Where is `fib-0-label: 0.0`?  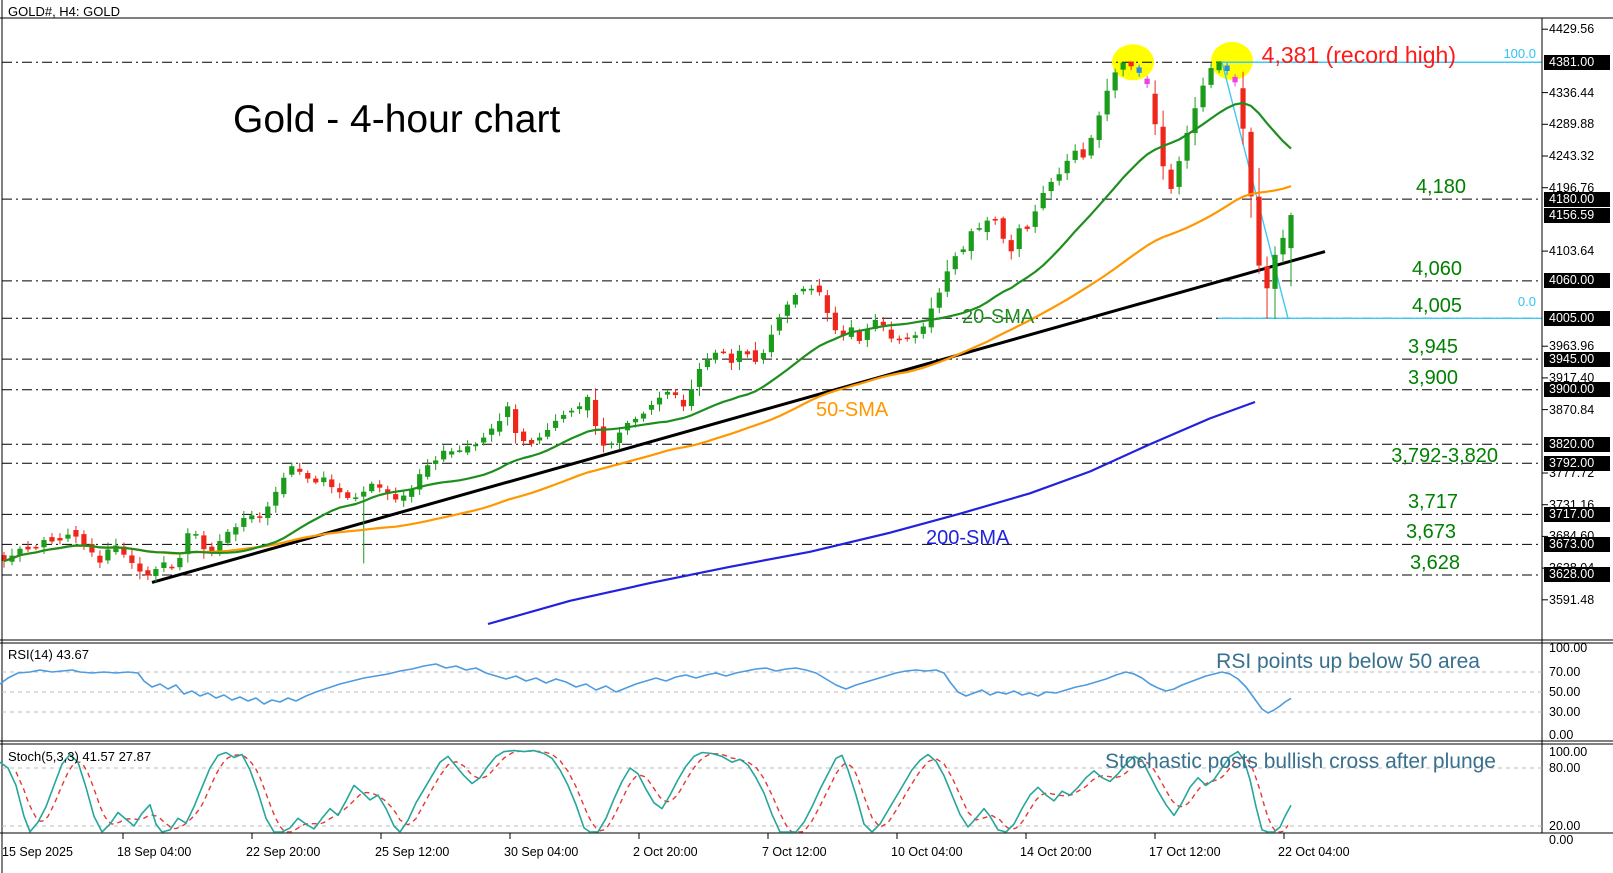 fib-0-label: 0.0 is located at coordinates (1526, 301).